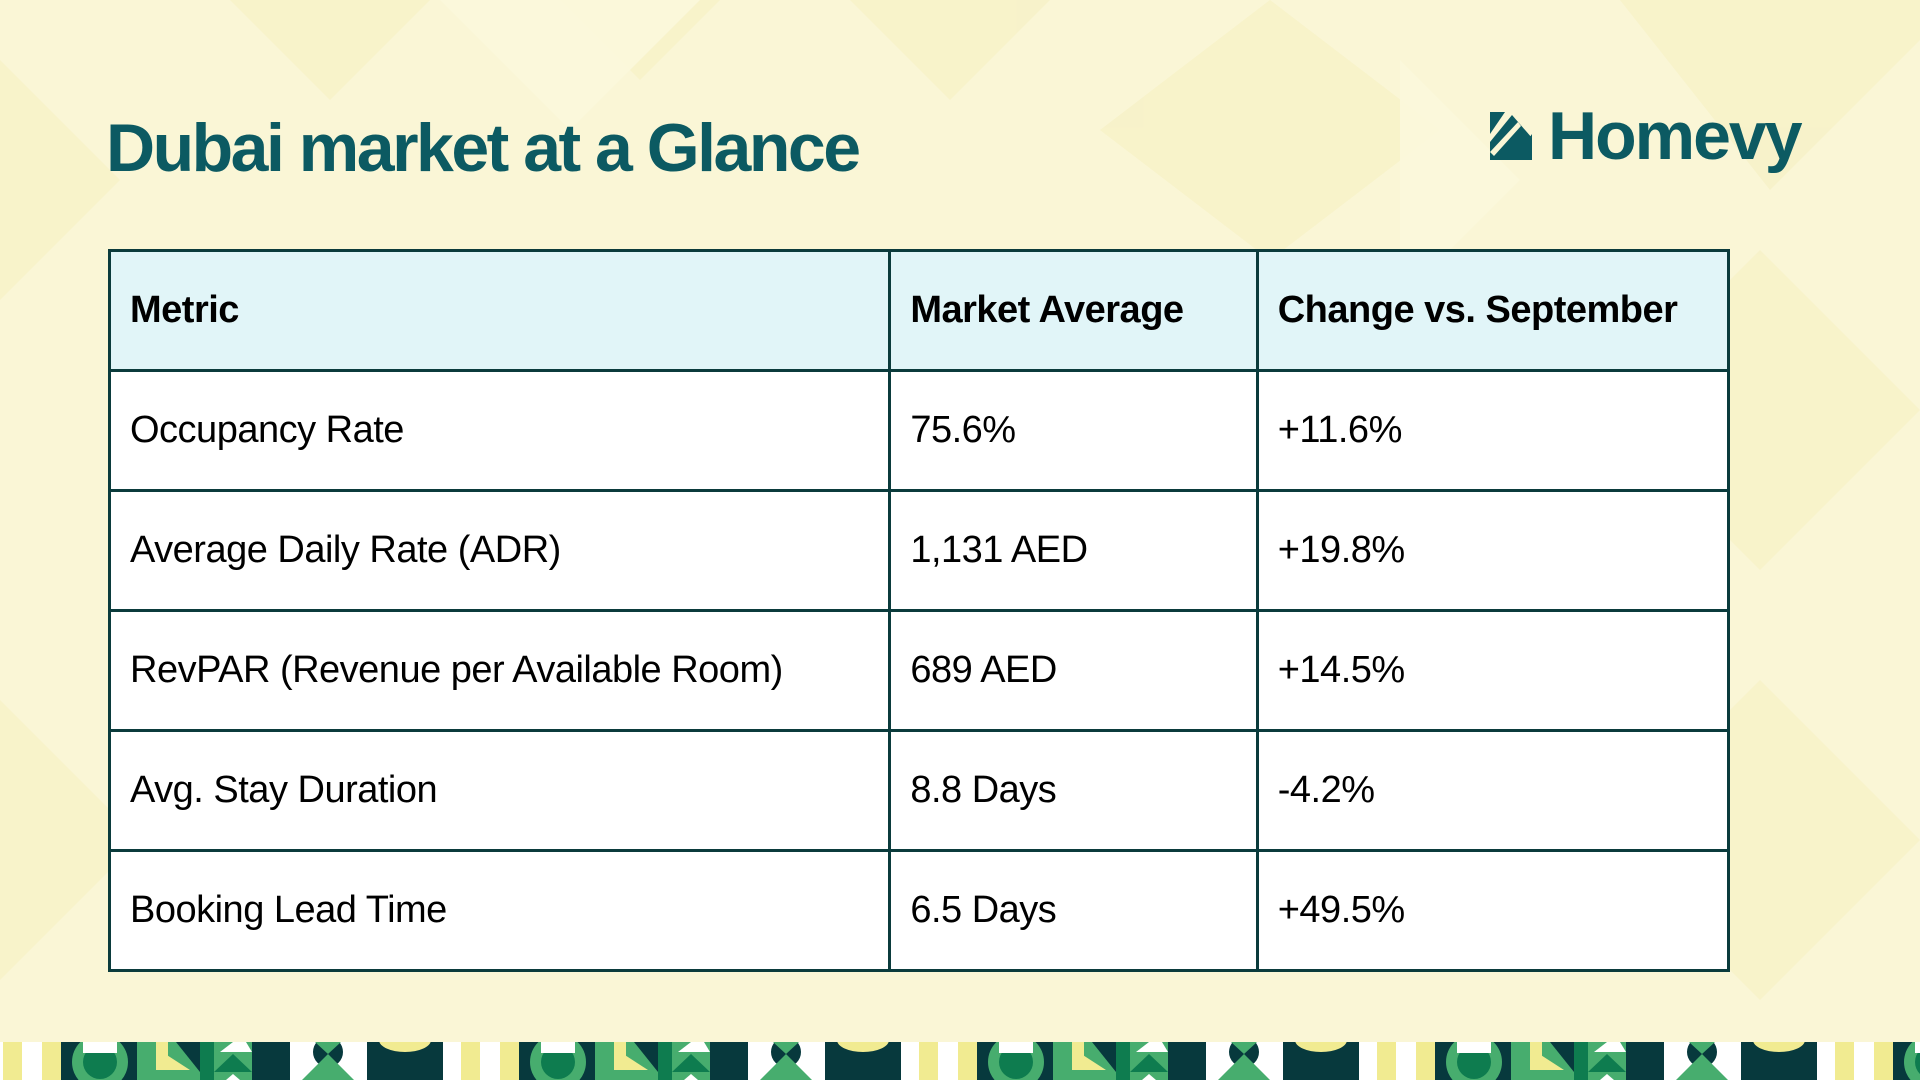 Image resolution: width=1920 pixels, height=1080 pixels. I want to click on brand-logo: Homevy, so click(1646, 136).